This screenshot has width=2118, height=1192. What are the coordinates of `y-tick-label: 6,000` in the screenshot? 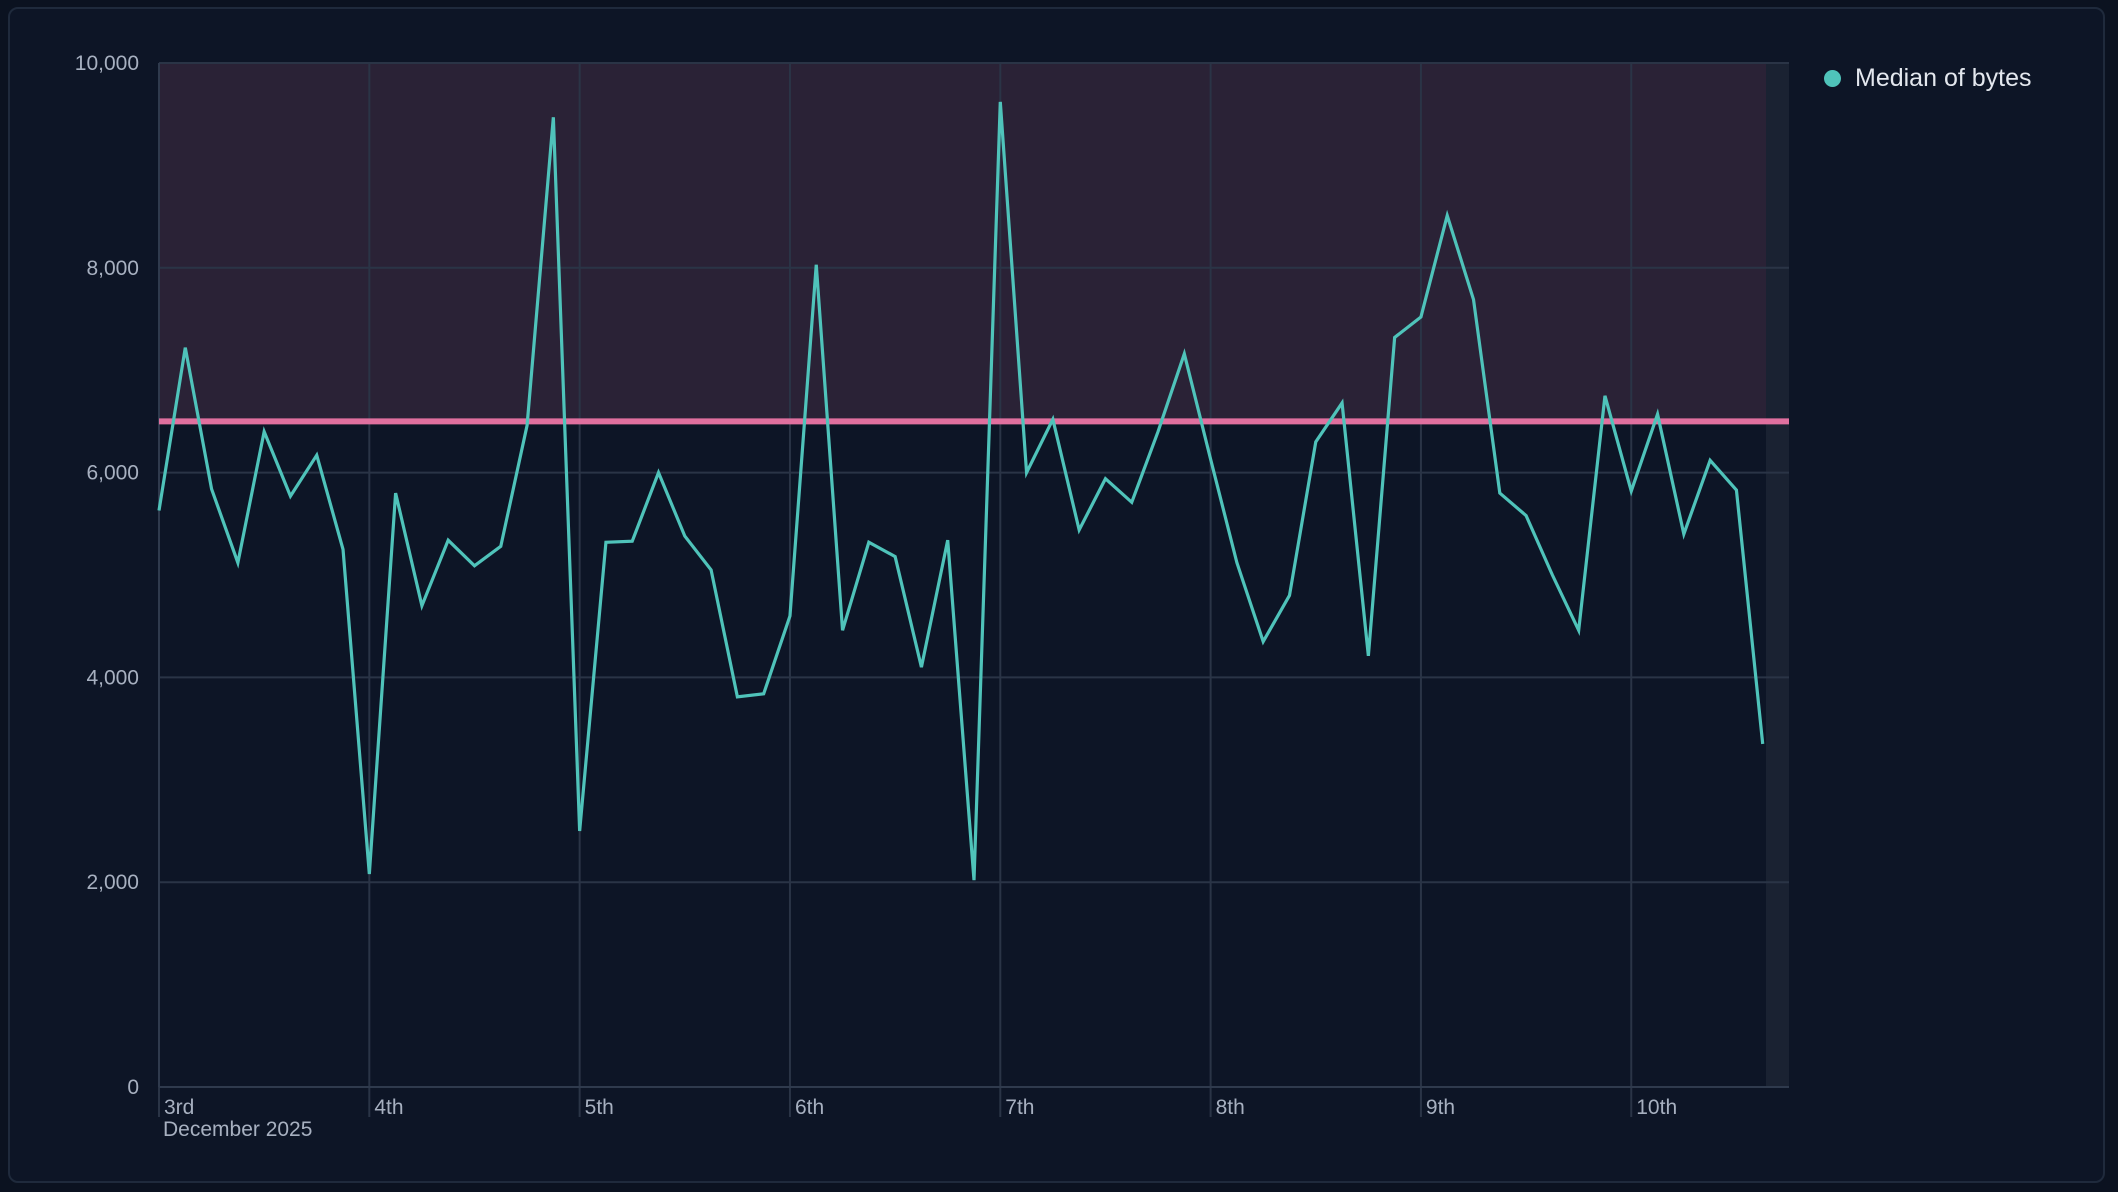 It's located at (112, 473).